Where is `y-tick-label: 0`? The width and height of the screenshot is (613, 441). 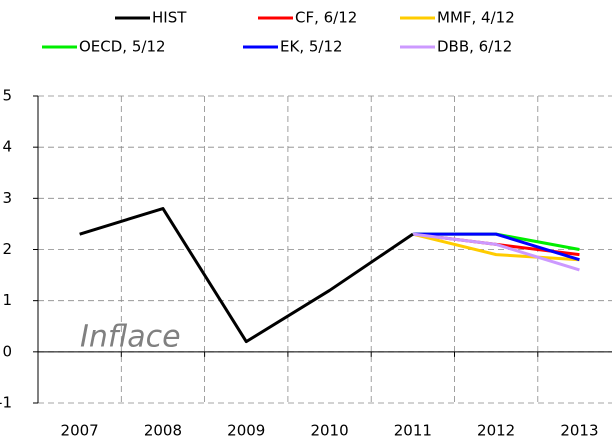 y-tick-label: 0 is located at coordinates (7, 351).